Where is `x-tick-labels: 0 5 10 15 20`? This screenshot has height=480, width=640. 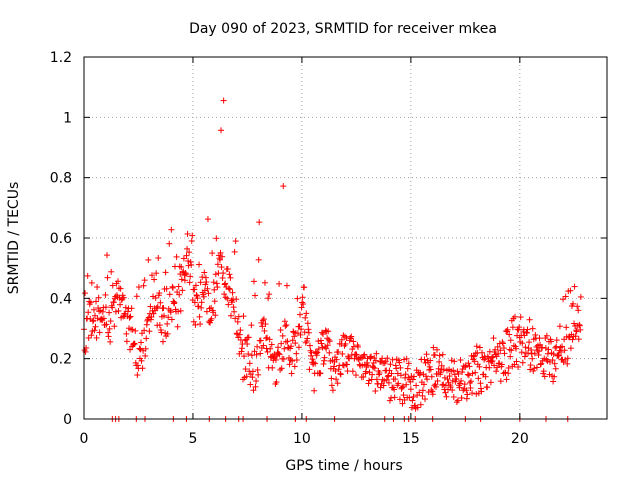
x-tick-labels: 0 5 10 15 20 is located at coordinates (304, 439).